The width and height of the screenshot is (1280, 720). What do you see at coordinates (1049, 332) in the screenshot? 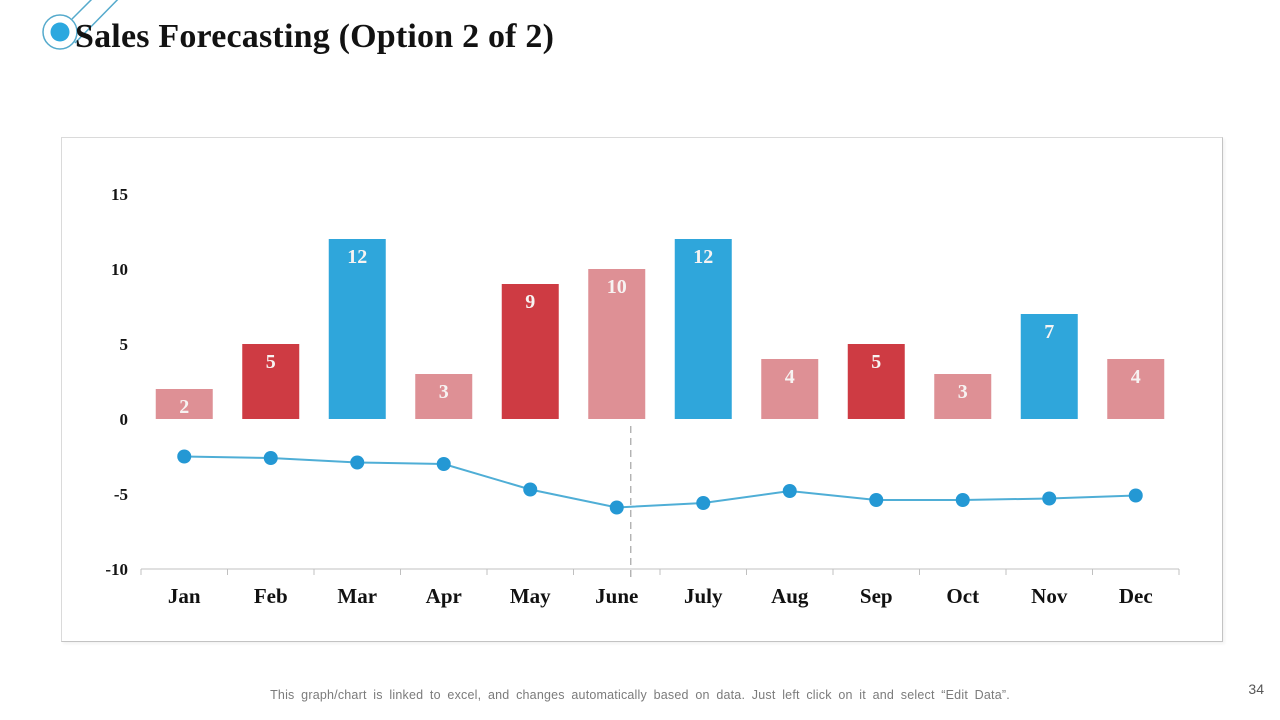
I see `bar-label-nov: 7` at bounding box center [1049, 332].